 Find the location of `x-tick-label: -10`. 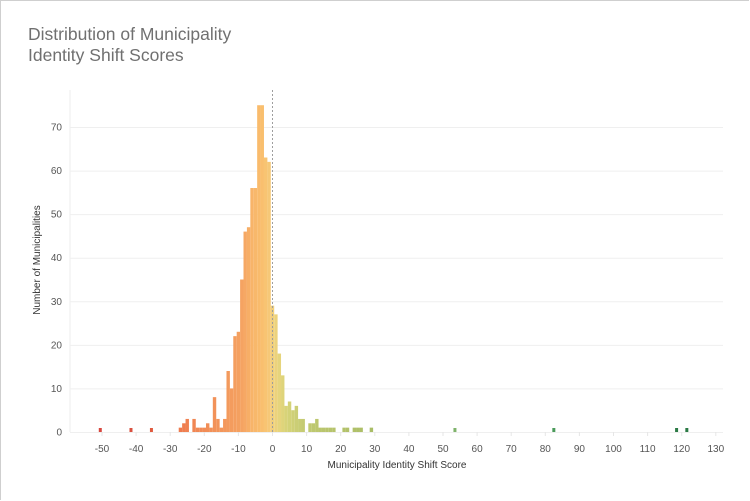

x-tick-label: -10 is located at coordinates (238, 449).